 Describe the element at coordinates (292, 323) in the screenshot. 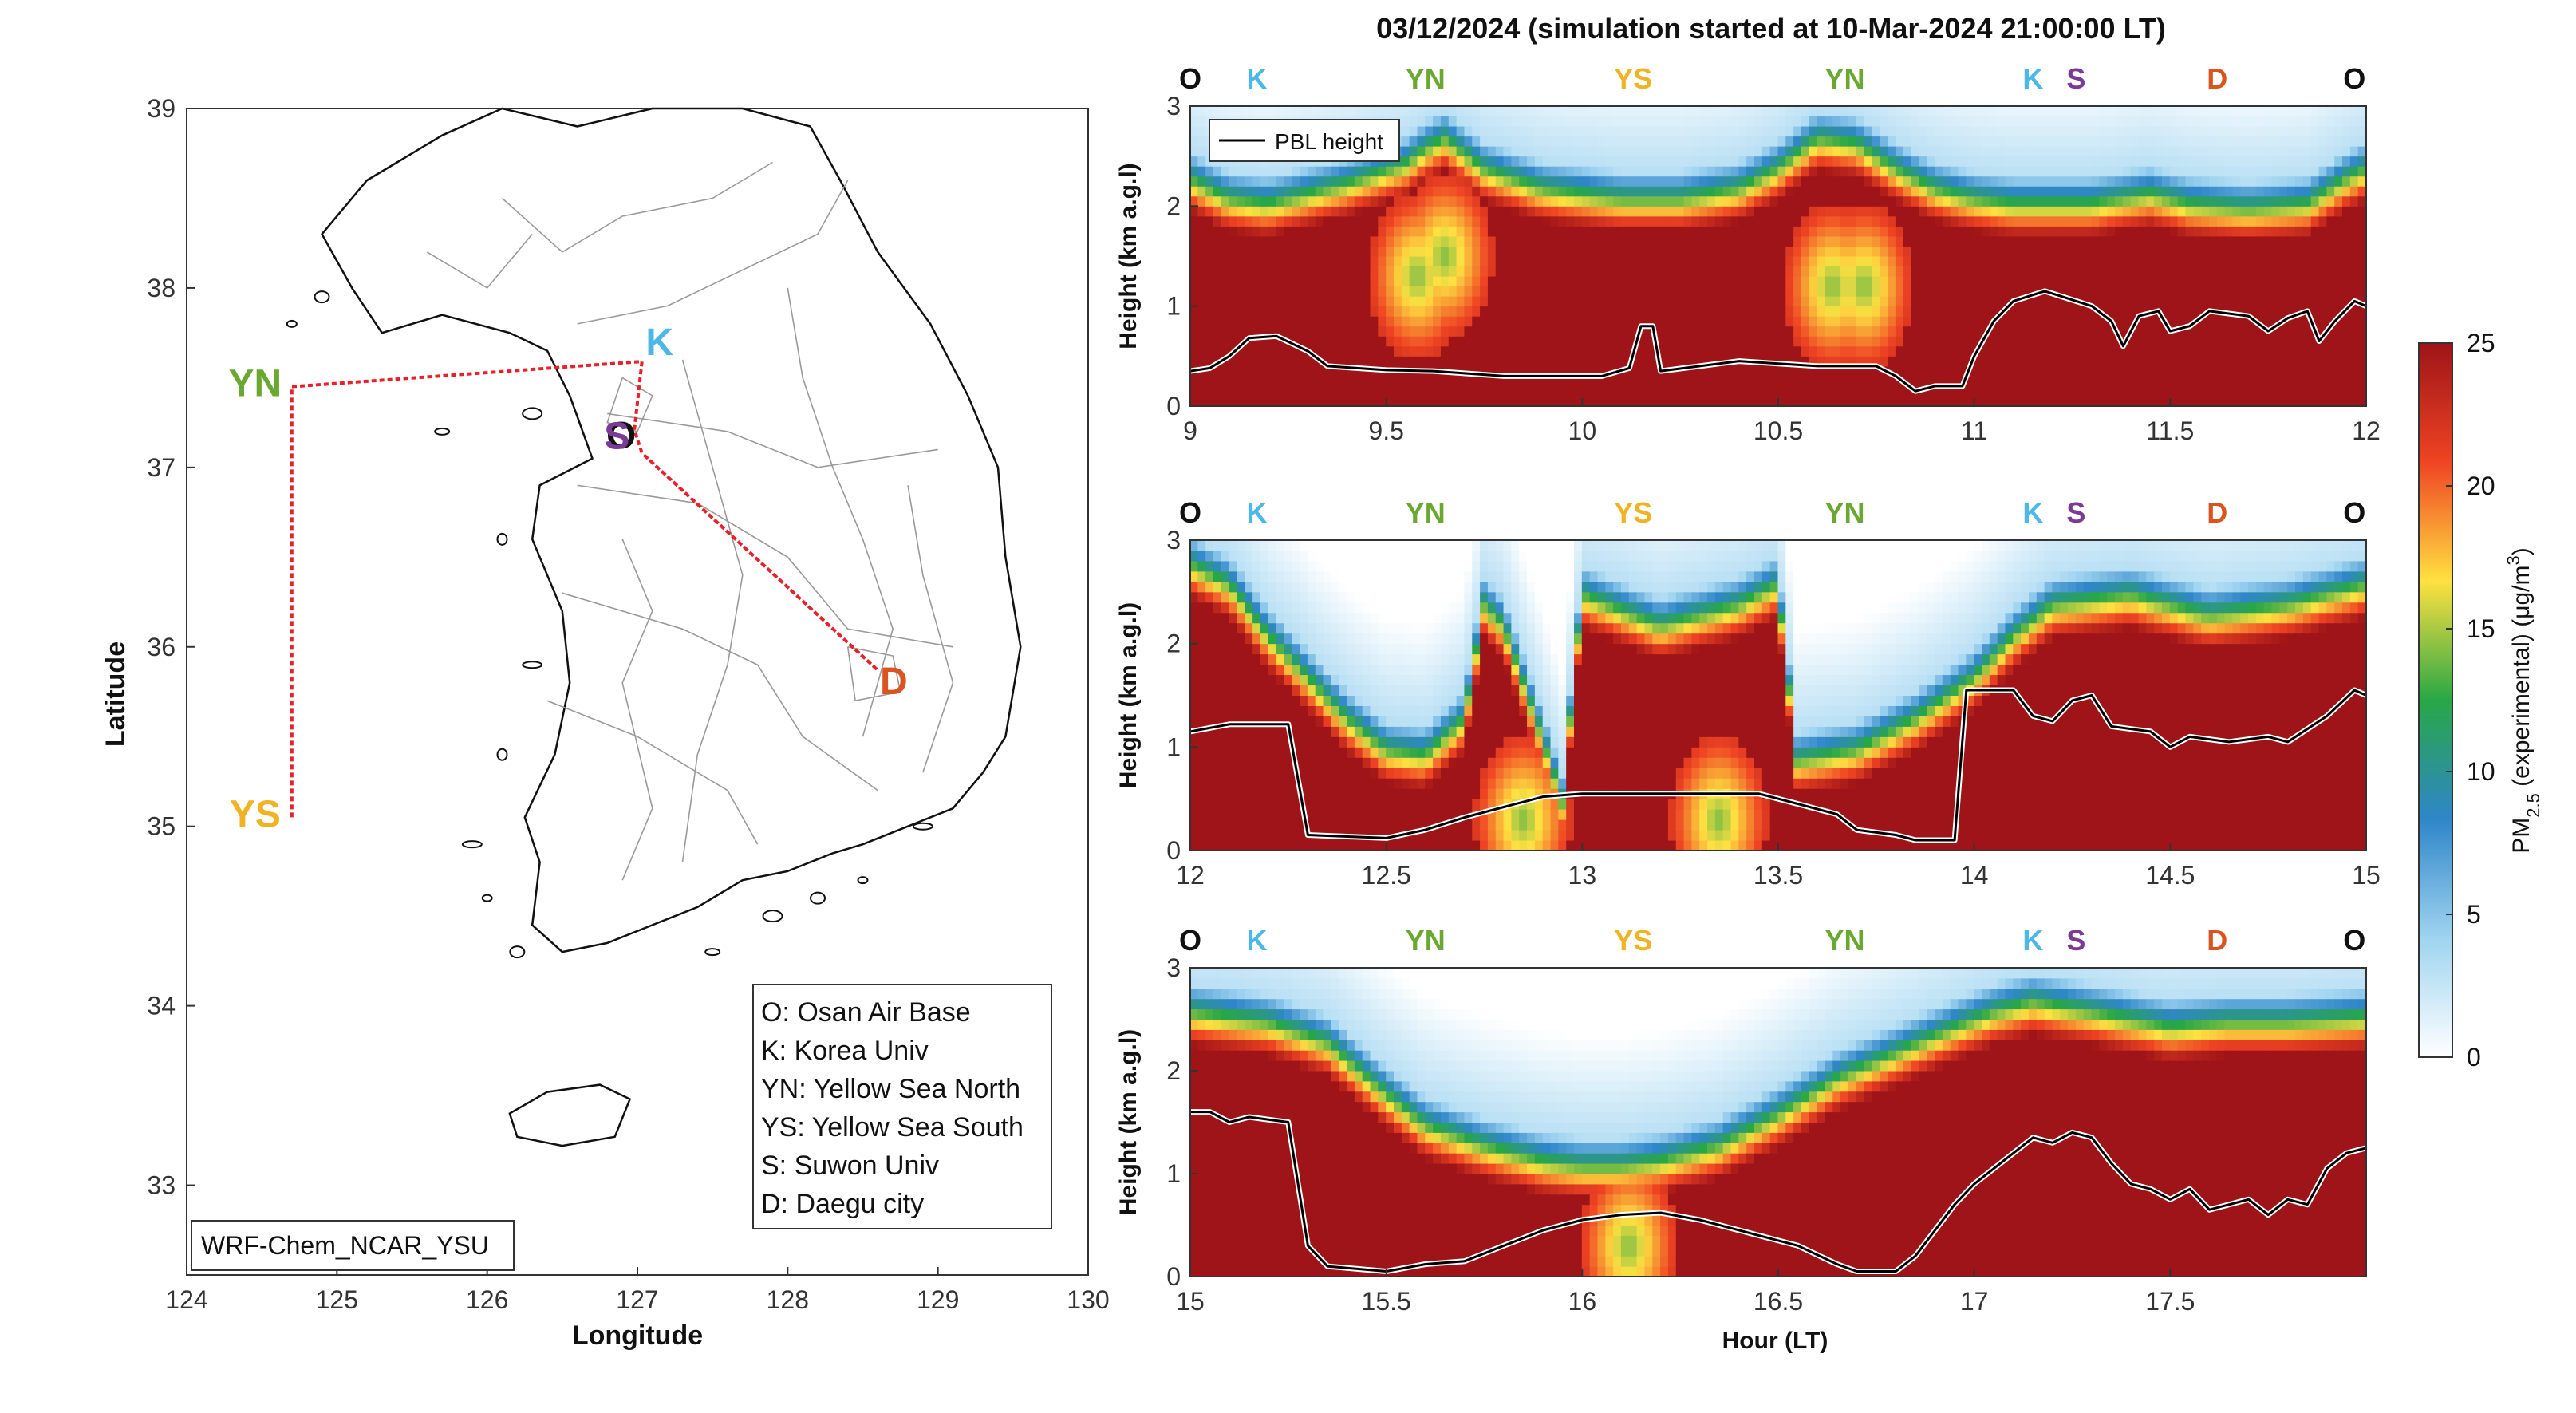

I see `island` at that location.